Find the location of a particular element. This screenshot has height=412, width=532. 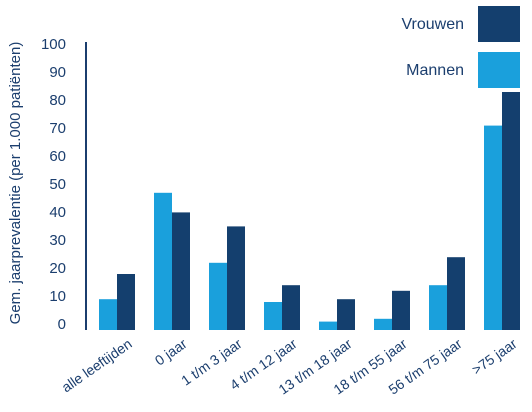

y-tick-label: 20 is located at coordinates (57, 268).